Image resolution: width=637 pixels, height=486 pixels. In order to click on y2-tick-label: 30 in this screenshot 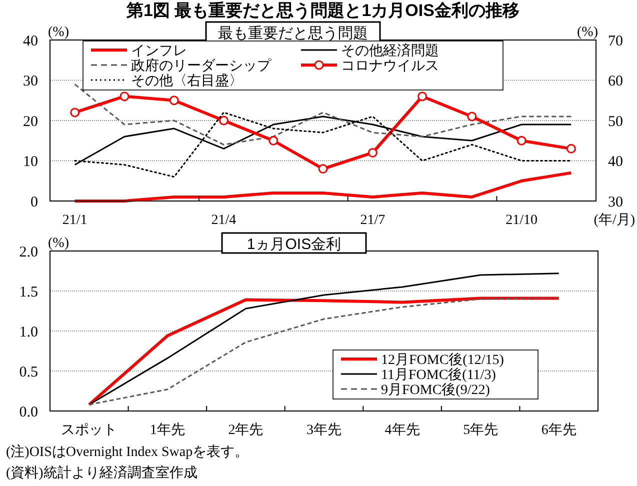, I will do `click(615, 202)`.